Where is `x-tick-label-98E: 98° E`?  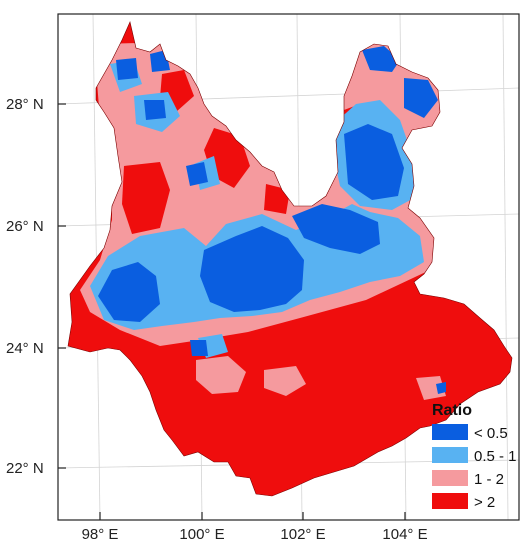
x-tick-label-98E: 98° E is located at coordinates (100, 534).